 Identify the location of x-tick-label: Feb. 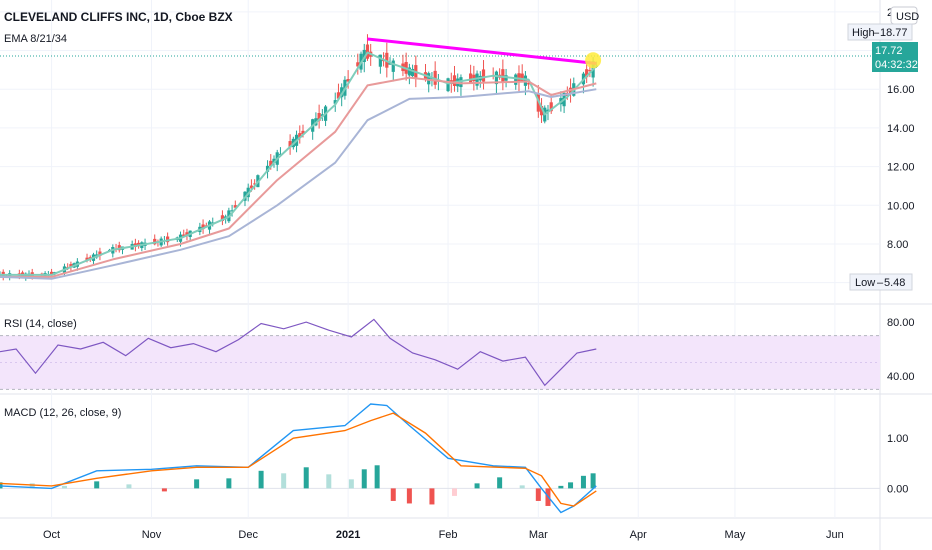
(448, 535).